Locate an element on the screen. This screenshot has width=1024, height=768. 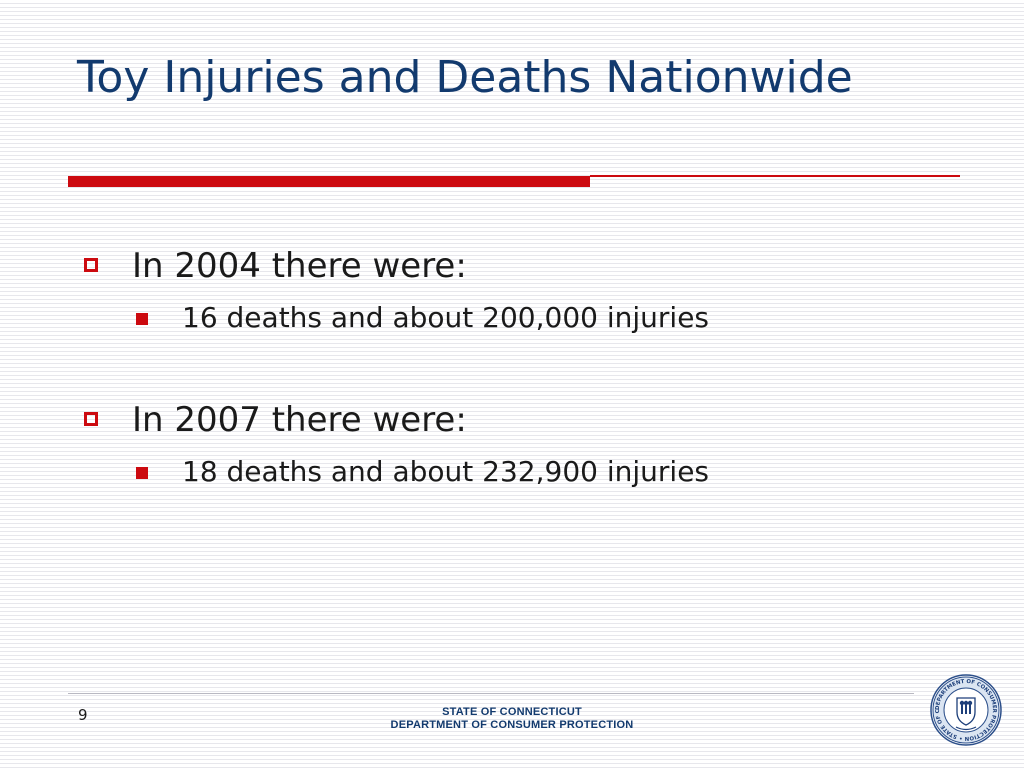
title-underline-thin is located at coordinates (775, 176).